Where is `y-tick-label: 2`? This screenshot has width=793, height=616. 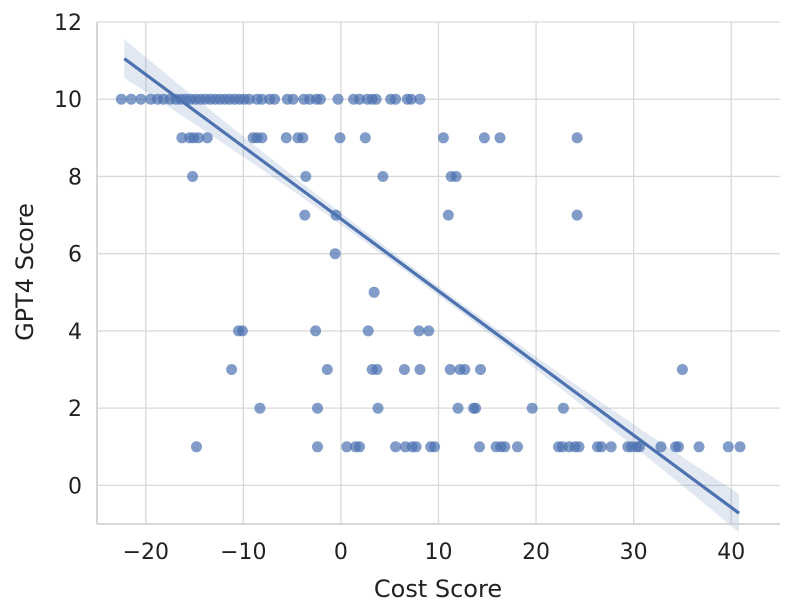 y-tick-label: 2 is located at coordinates (75, 409).